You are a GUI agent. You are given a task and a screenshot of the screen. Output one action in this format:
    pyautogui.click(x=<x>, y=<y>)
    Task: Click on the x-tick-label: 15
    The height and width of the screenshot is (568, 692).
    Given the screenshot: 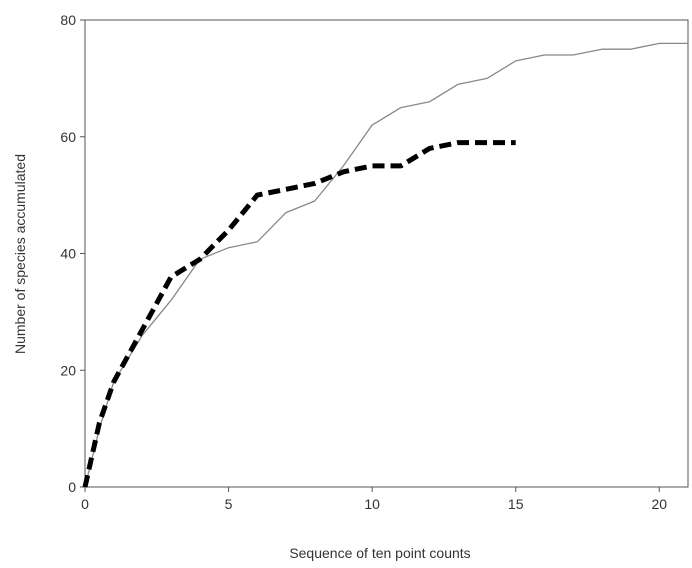 What is the action you would take?
    pyautogui.click(x=516, y=504)
    